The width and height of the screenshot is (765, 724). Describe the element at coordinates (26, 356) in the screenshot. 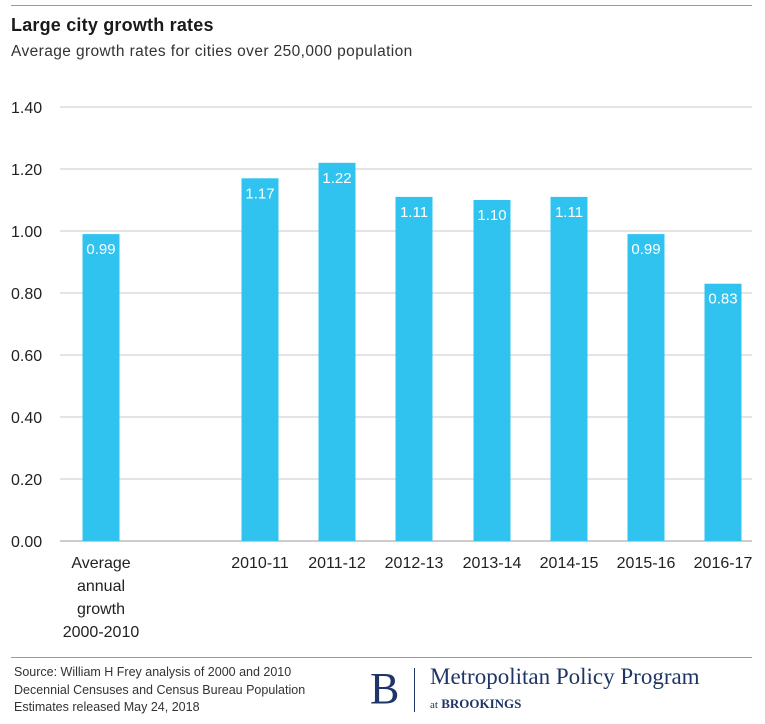

I see `y-tick-label: 0.60` at that location.